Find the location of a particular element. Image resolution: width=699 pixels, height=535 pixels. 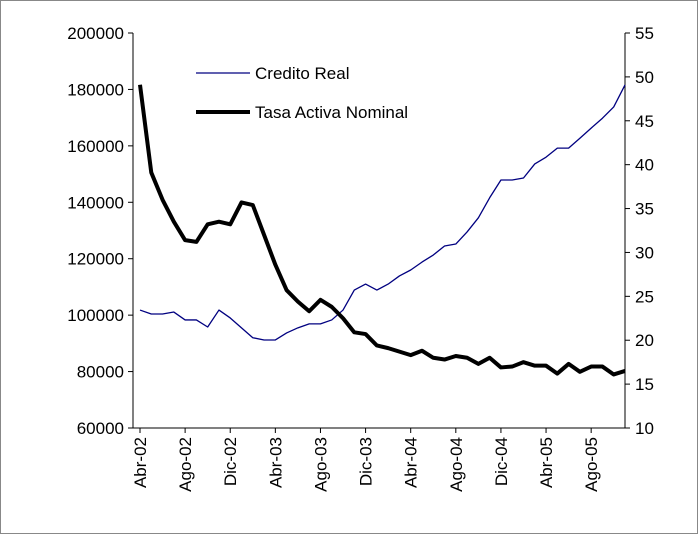

y2-tick-label: 25 is located at coordinates (644, 296).